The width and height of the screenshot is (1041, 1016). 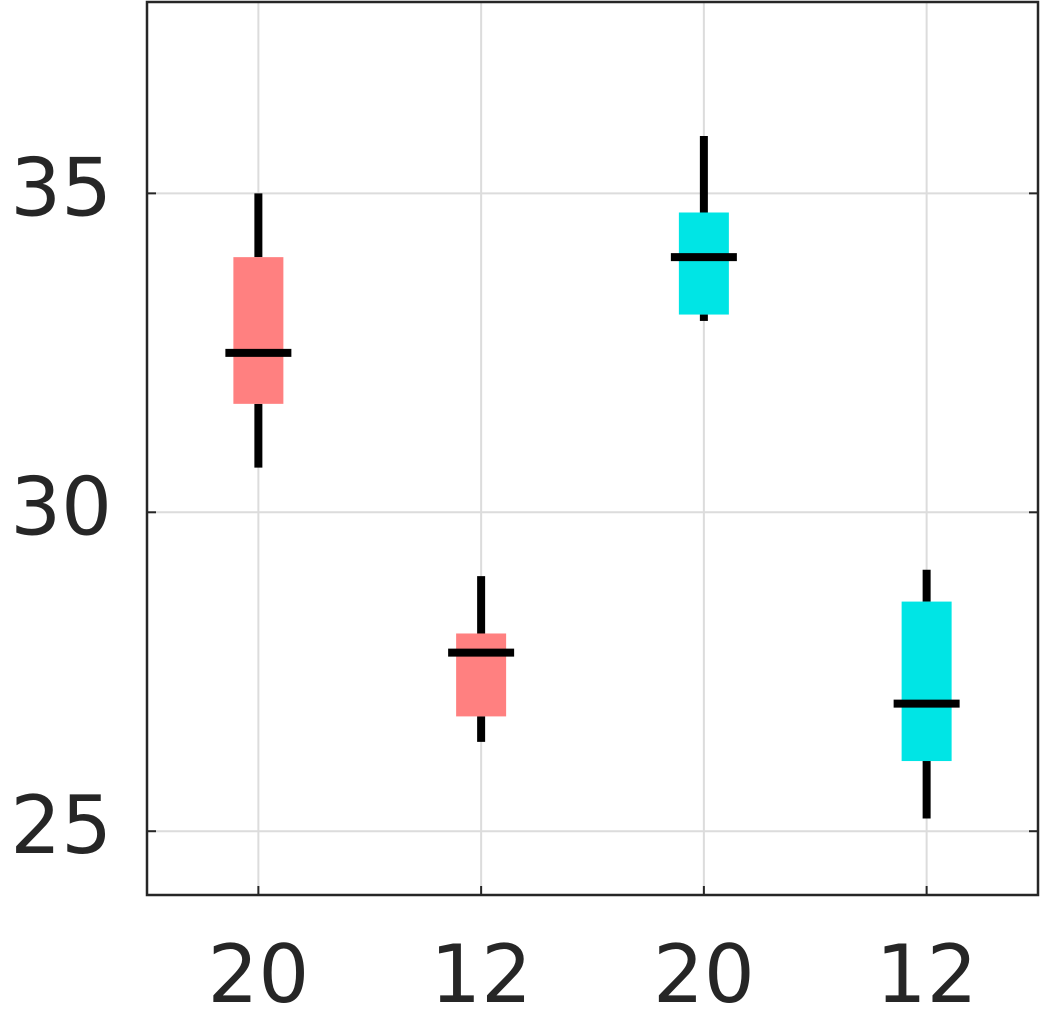 What do you see at coordinates (61, 187) in the screenshot?
I see `y-tick-label: 35` at bounding box center [61, 187].